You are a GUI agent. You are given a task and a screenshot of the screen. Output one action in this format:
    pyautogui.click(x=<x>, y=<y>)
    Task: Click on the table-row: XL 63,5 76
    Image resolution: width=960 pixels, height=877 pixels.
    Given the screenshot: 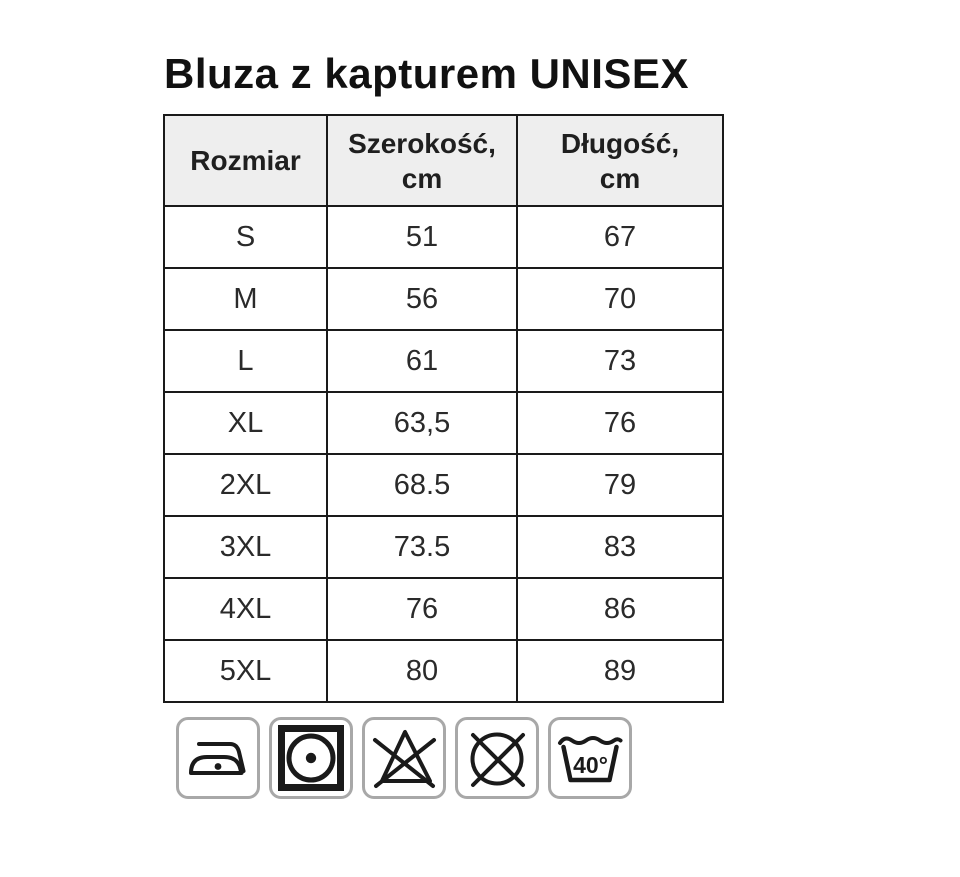 What is the action you would take?
    pyautogui.click(x=443, y=423)
    